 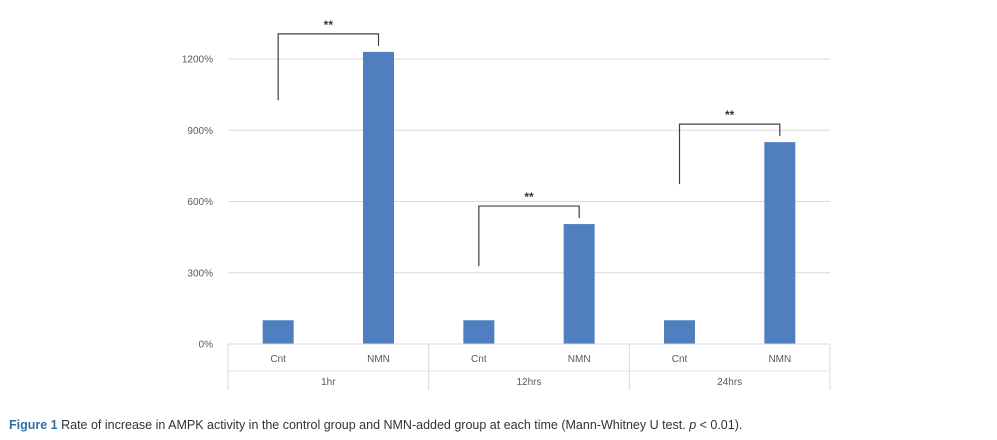 I want to click on y-tick-label: 600%, so click(x=200, y=202).